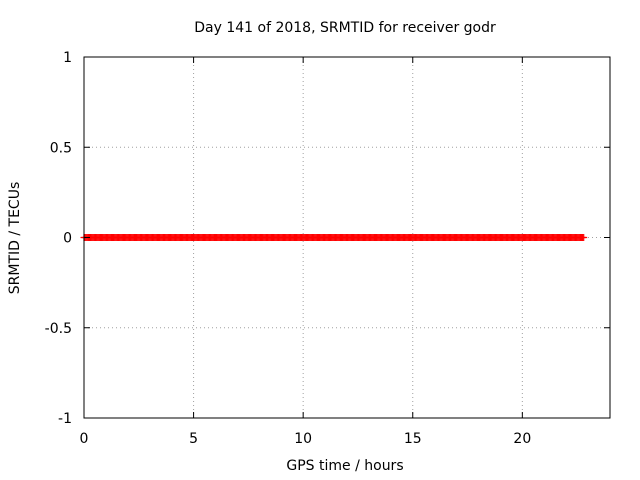 The image size is (640, 480). I want to click on y-tick-label: -1, so click(65, 419).